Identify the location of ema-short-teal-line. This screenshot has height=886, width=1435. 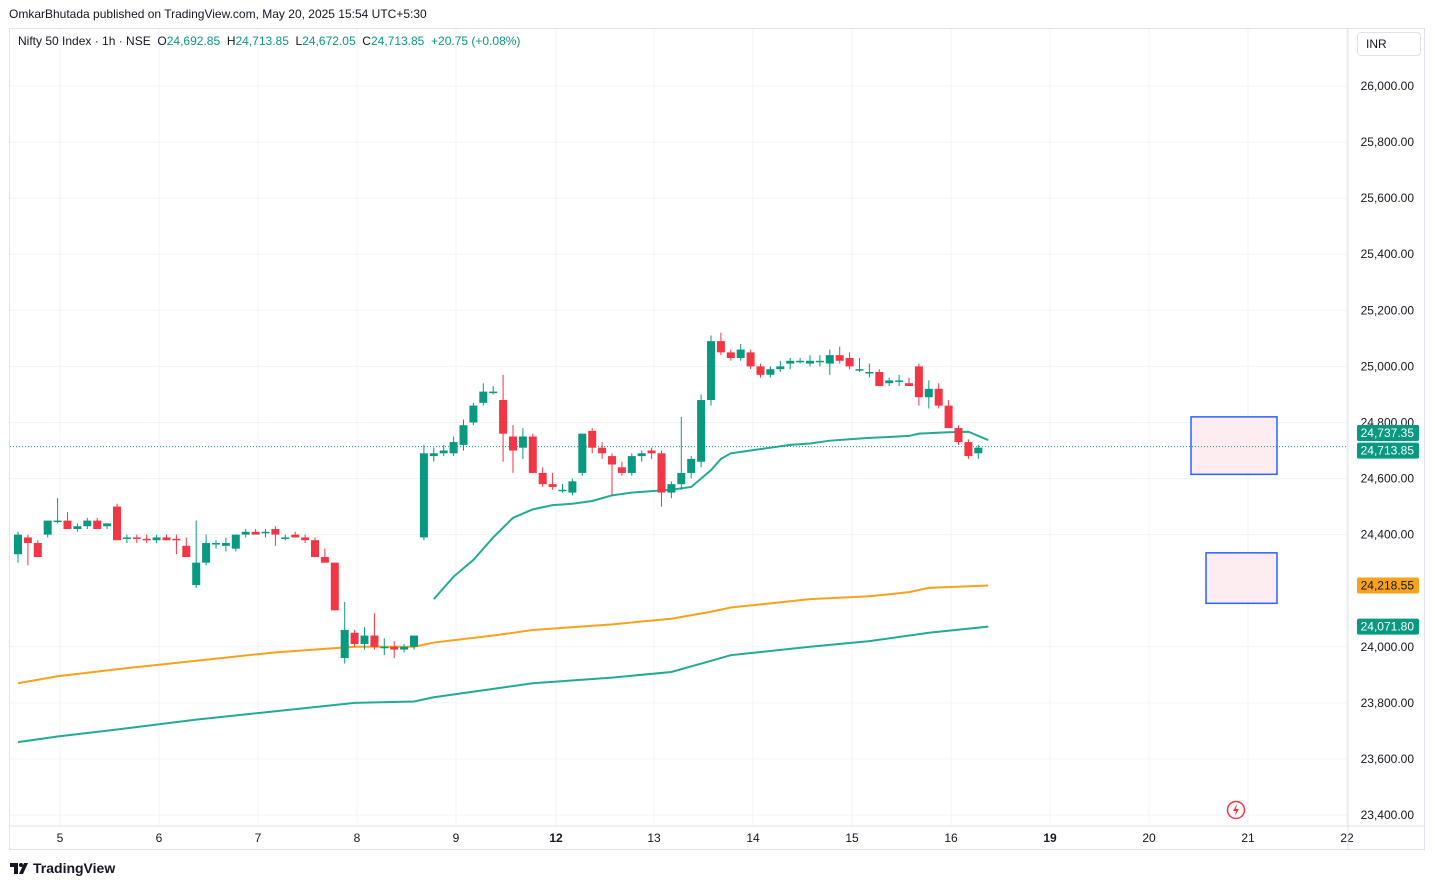
(711, 515).